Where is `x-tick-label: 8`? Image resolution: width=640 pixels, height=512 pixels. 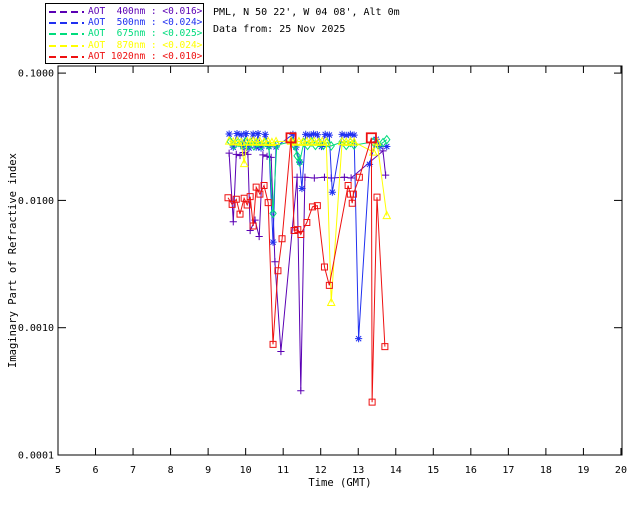 x-tick-label: 8 is located at coordinates (171, 470).